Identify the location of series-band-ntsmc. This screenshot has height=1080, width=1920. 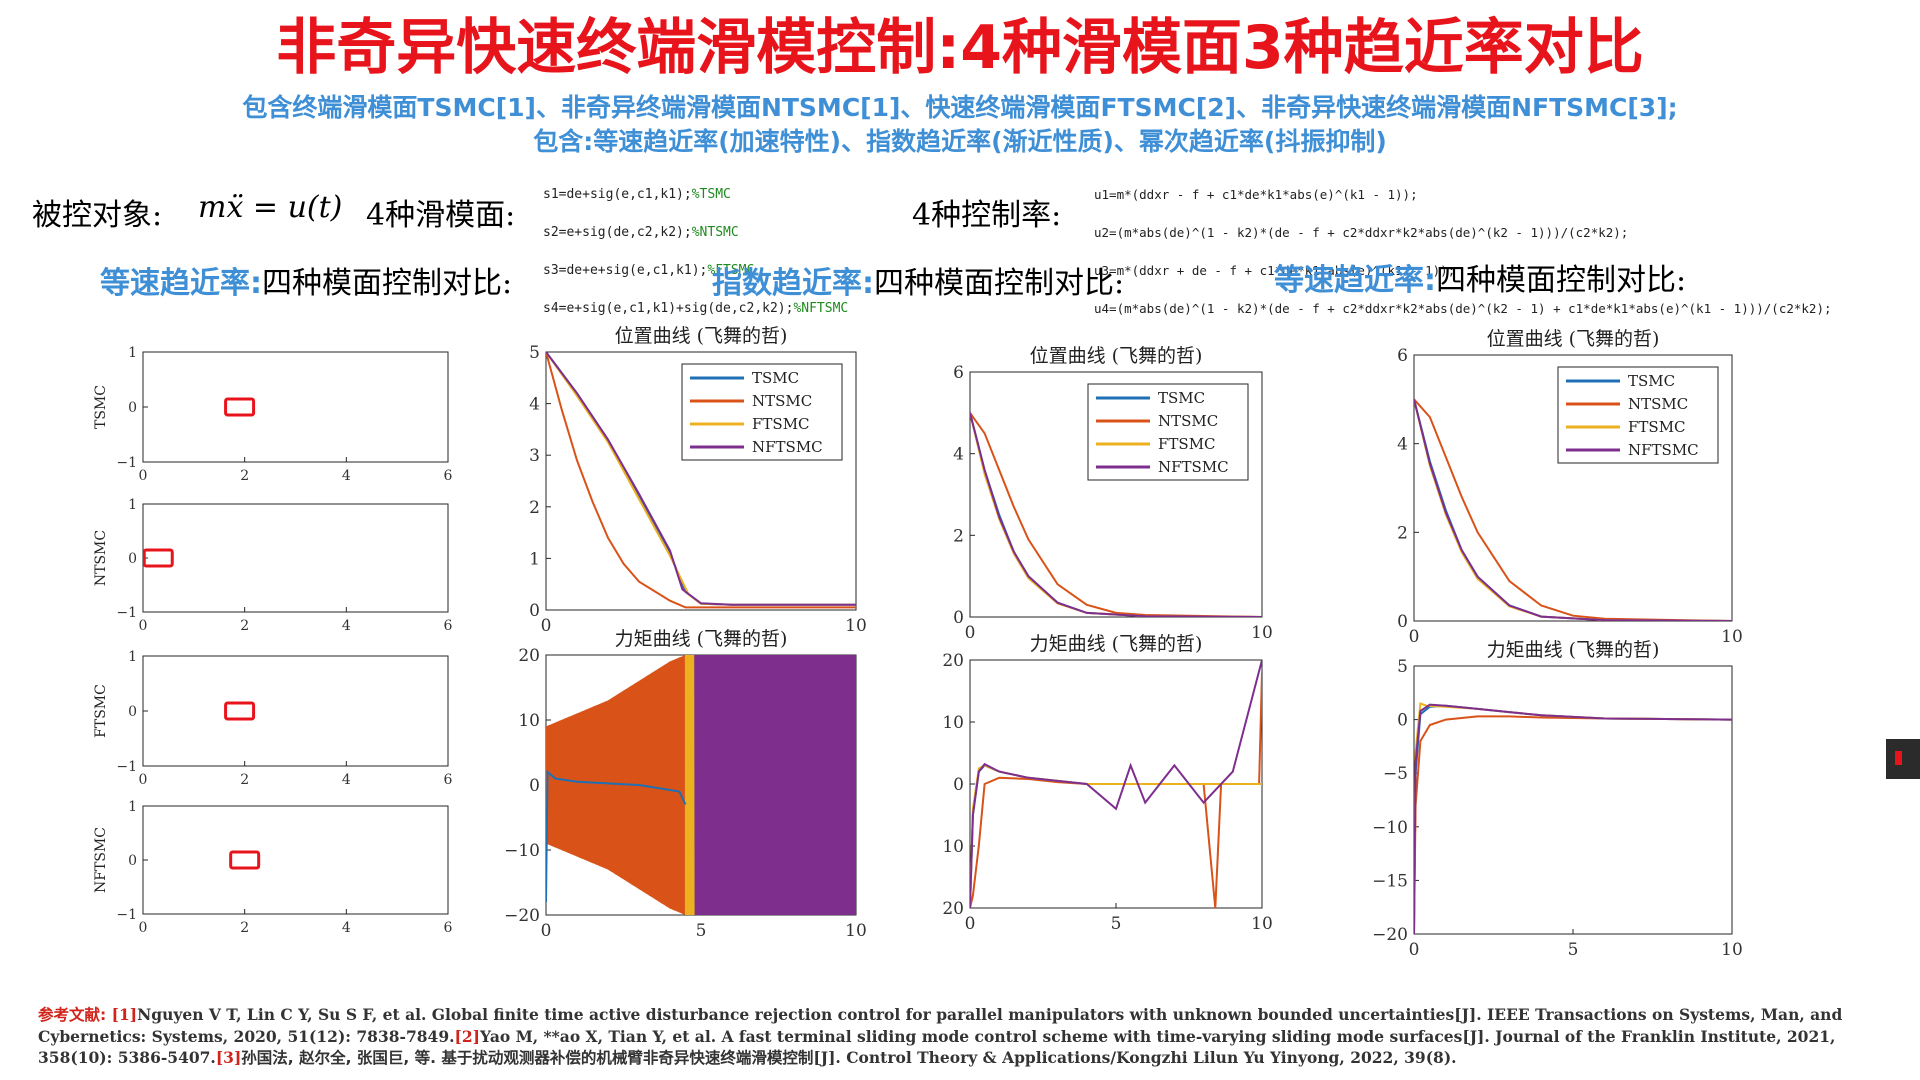
(616, 785).